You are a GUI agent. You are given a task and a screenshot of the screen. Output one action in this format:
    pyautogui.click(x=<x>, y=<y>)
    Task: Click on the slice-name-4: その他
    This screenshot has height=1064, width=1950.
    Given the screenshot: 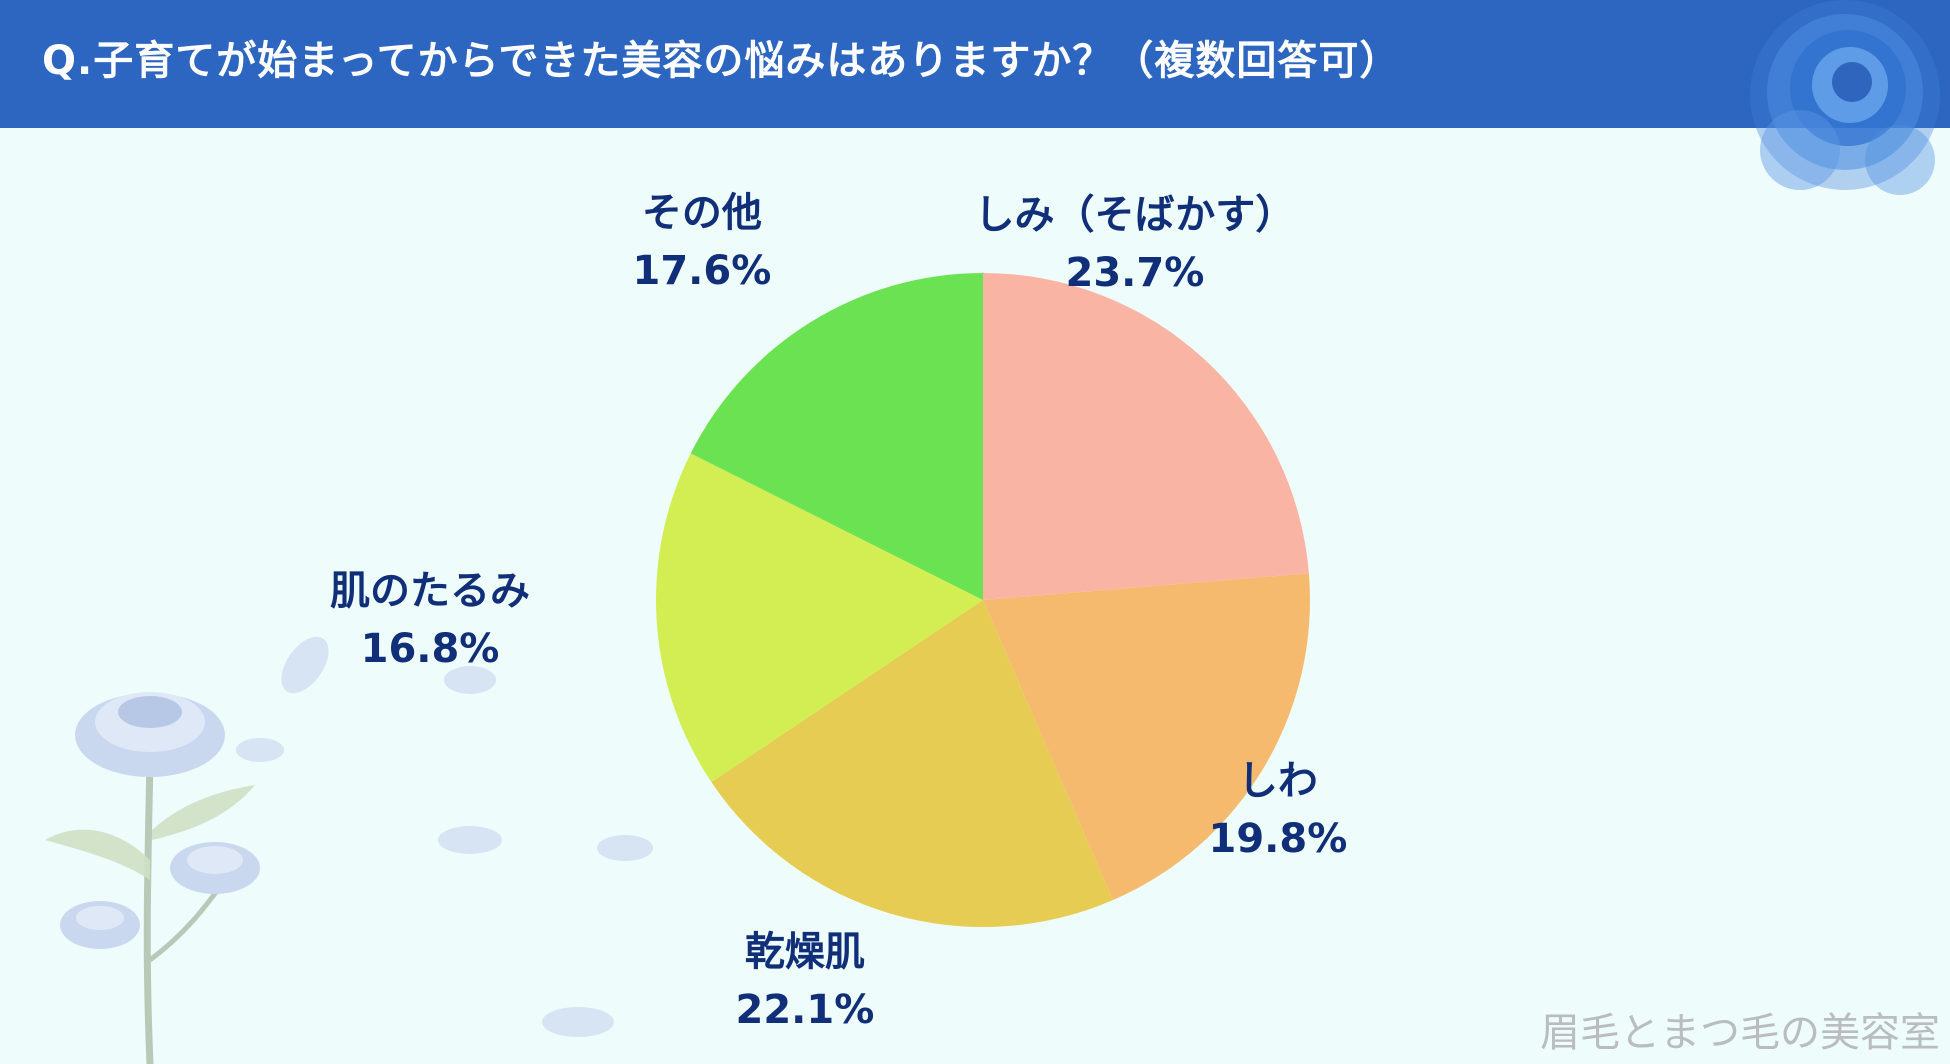 What is the action you would take?
    pyautogui.click(x=701, y=213)
    